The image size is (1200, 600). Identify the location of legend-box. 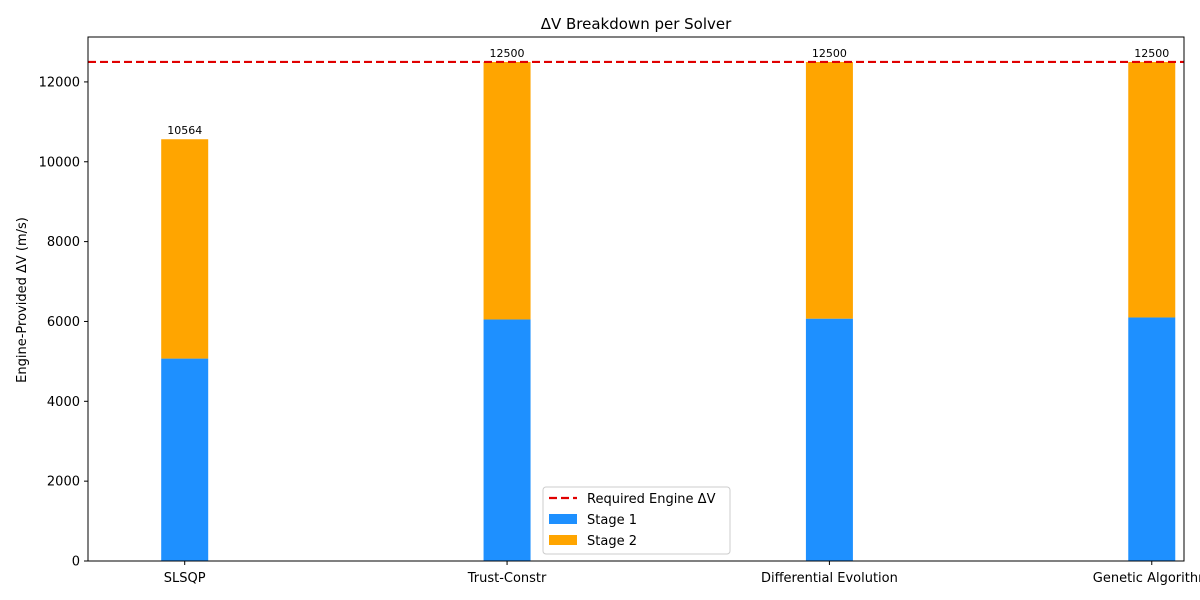
(636, 520).